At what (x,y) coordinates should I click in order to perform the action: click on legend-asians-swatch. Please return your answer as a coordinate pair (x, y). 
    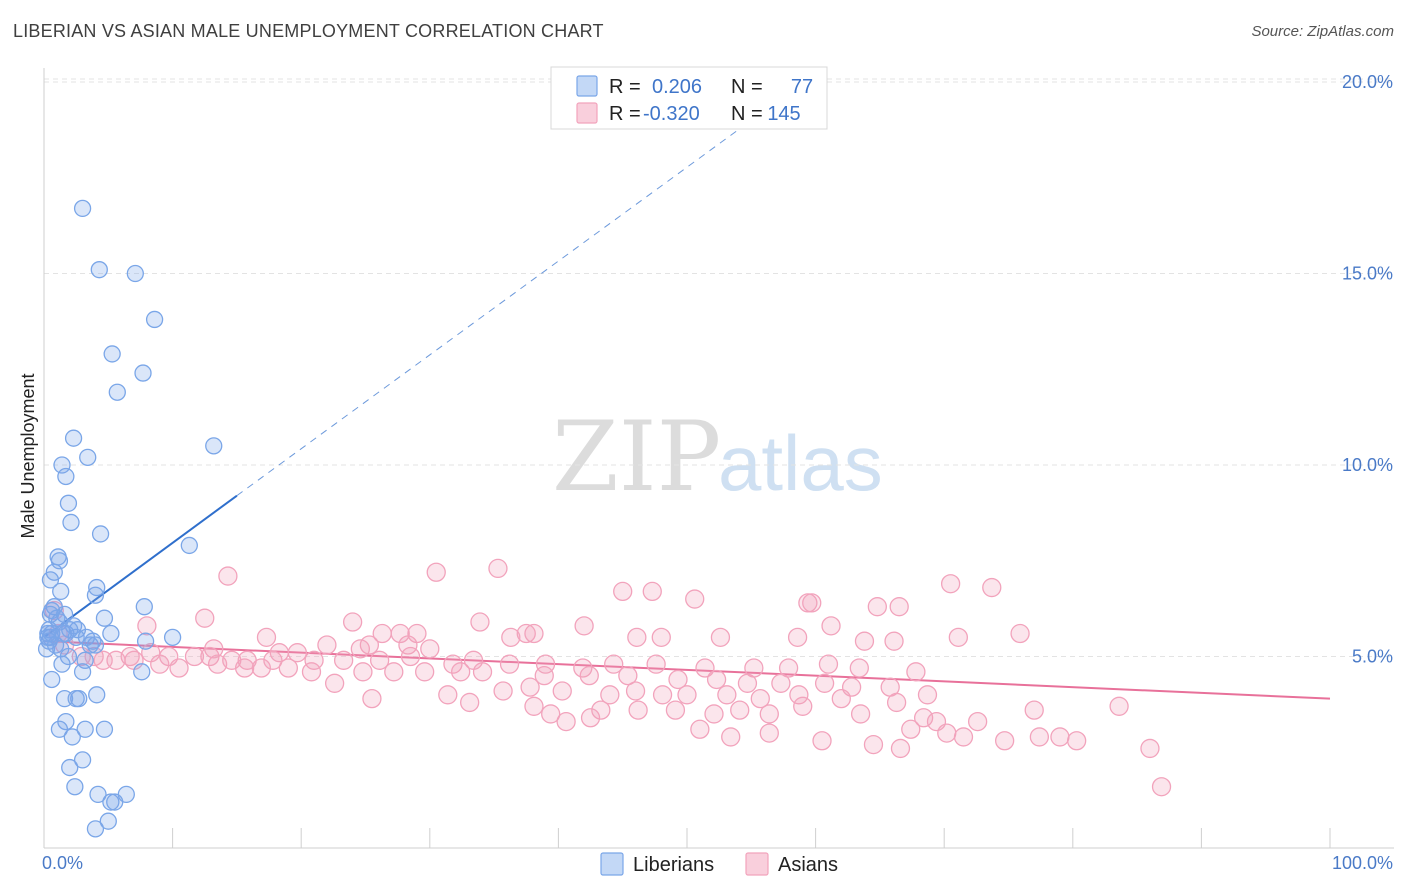
    Looking at the image, I should click on (757, 864).